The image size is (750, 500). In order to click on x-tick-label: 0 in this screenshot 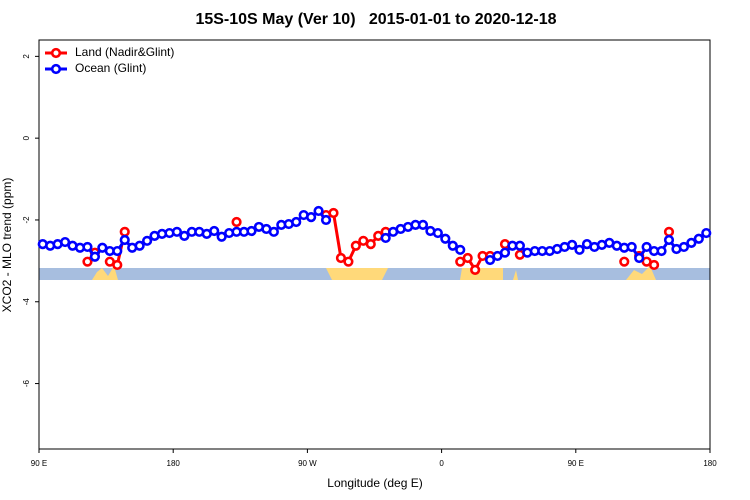, I will do `click(441, 463)`.